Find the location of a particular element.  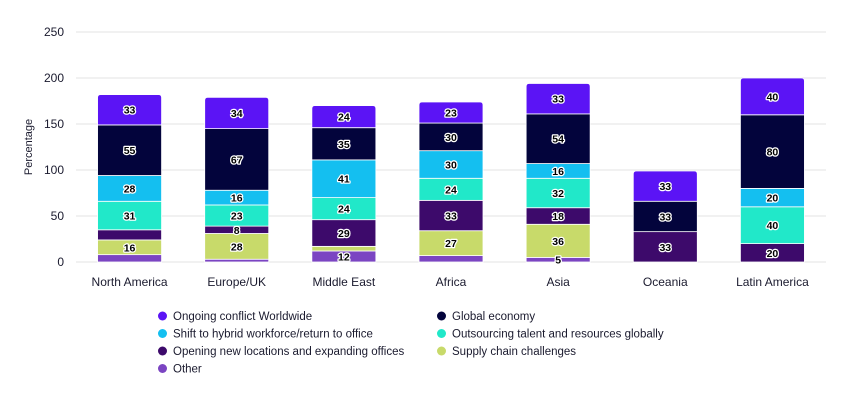

data-label-middle-east-global-economy: 35 is located at coordinates (344, 145).